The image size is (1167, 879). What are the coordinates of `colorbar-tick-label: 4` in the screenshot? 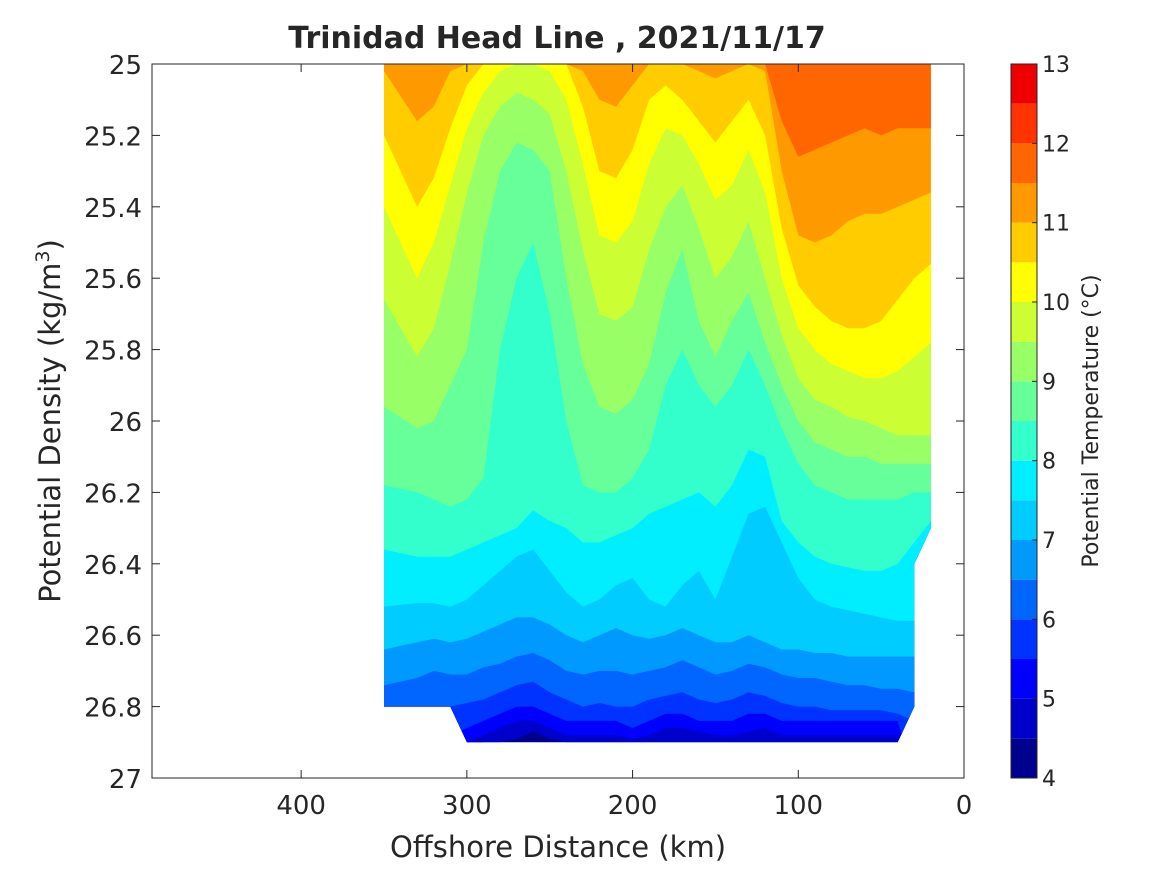 It's located at (1049, 779).